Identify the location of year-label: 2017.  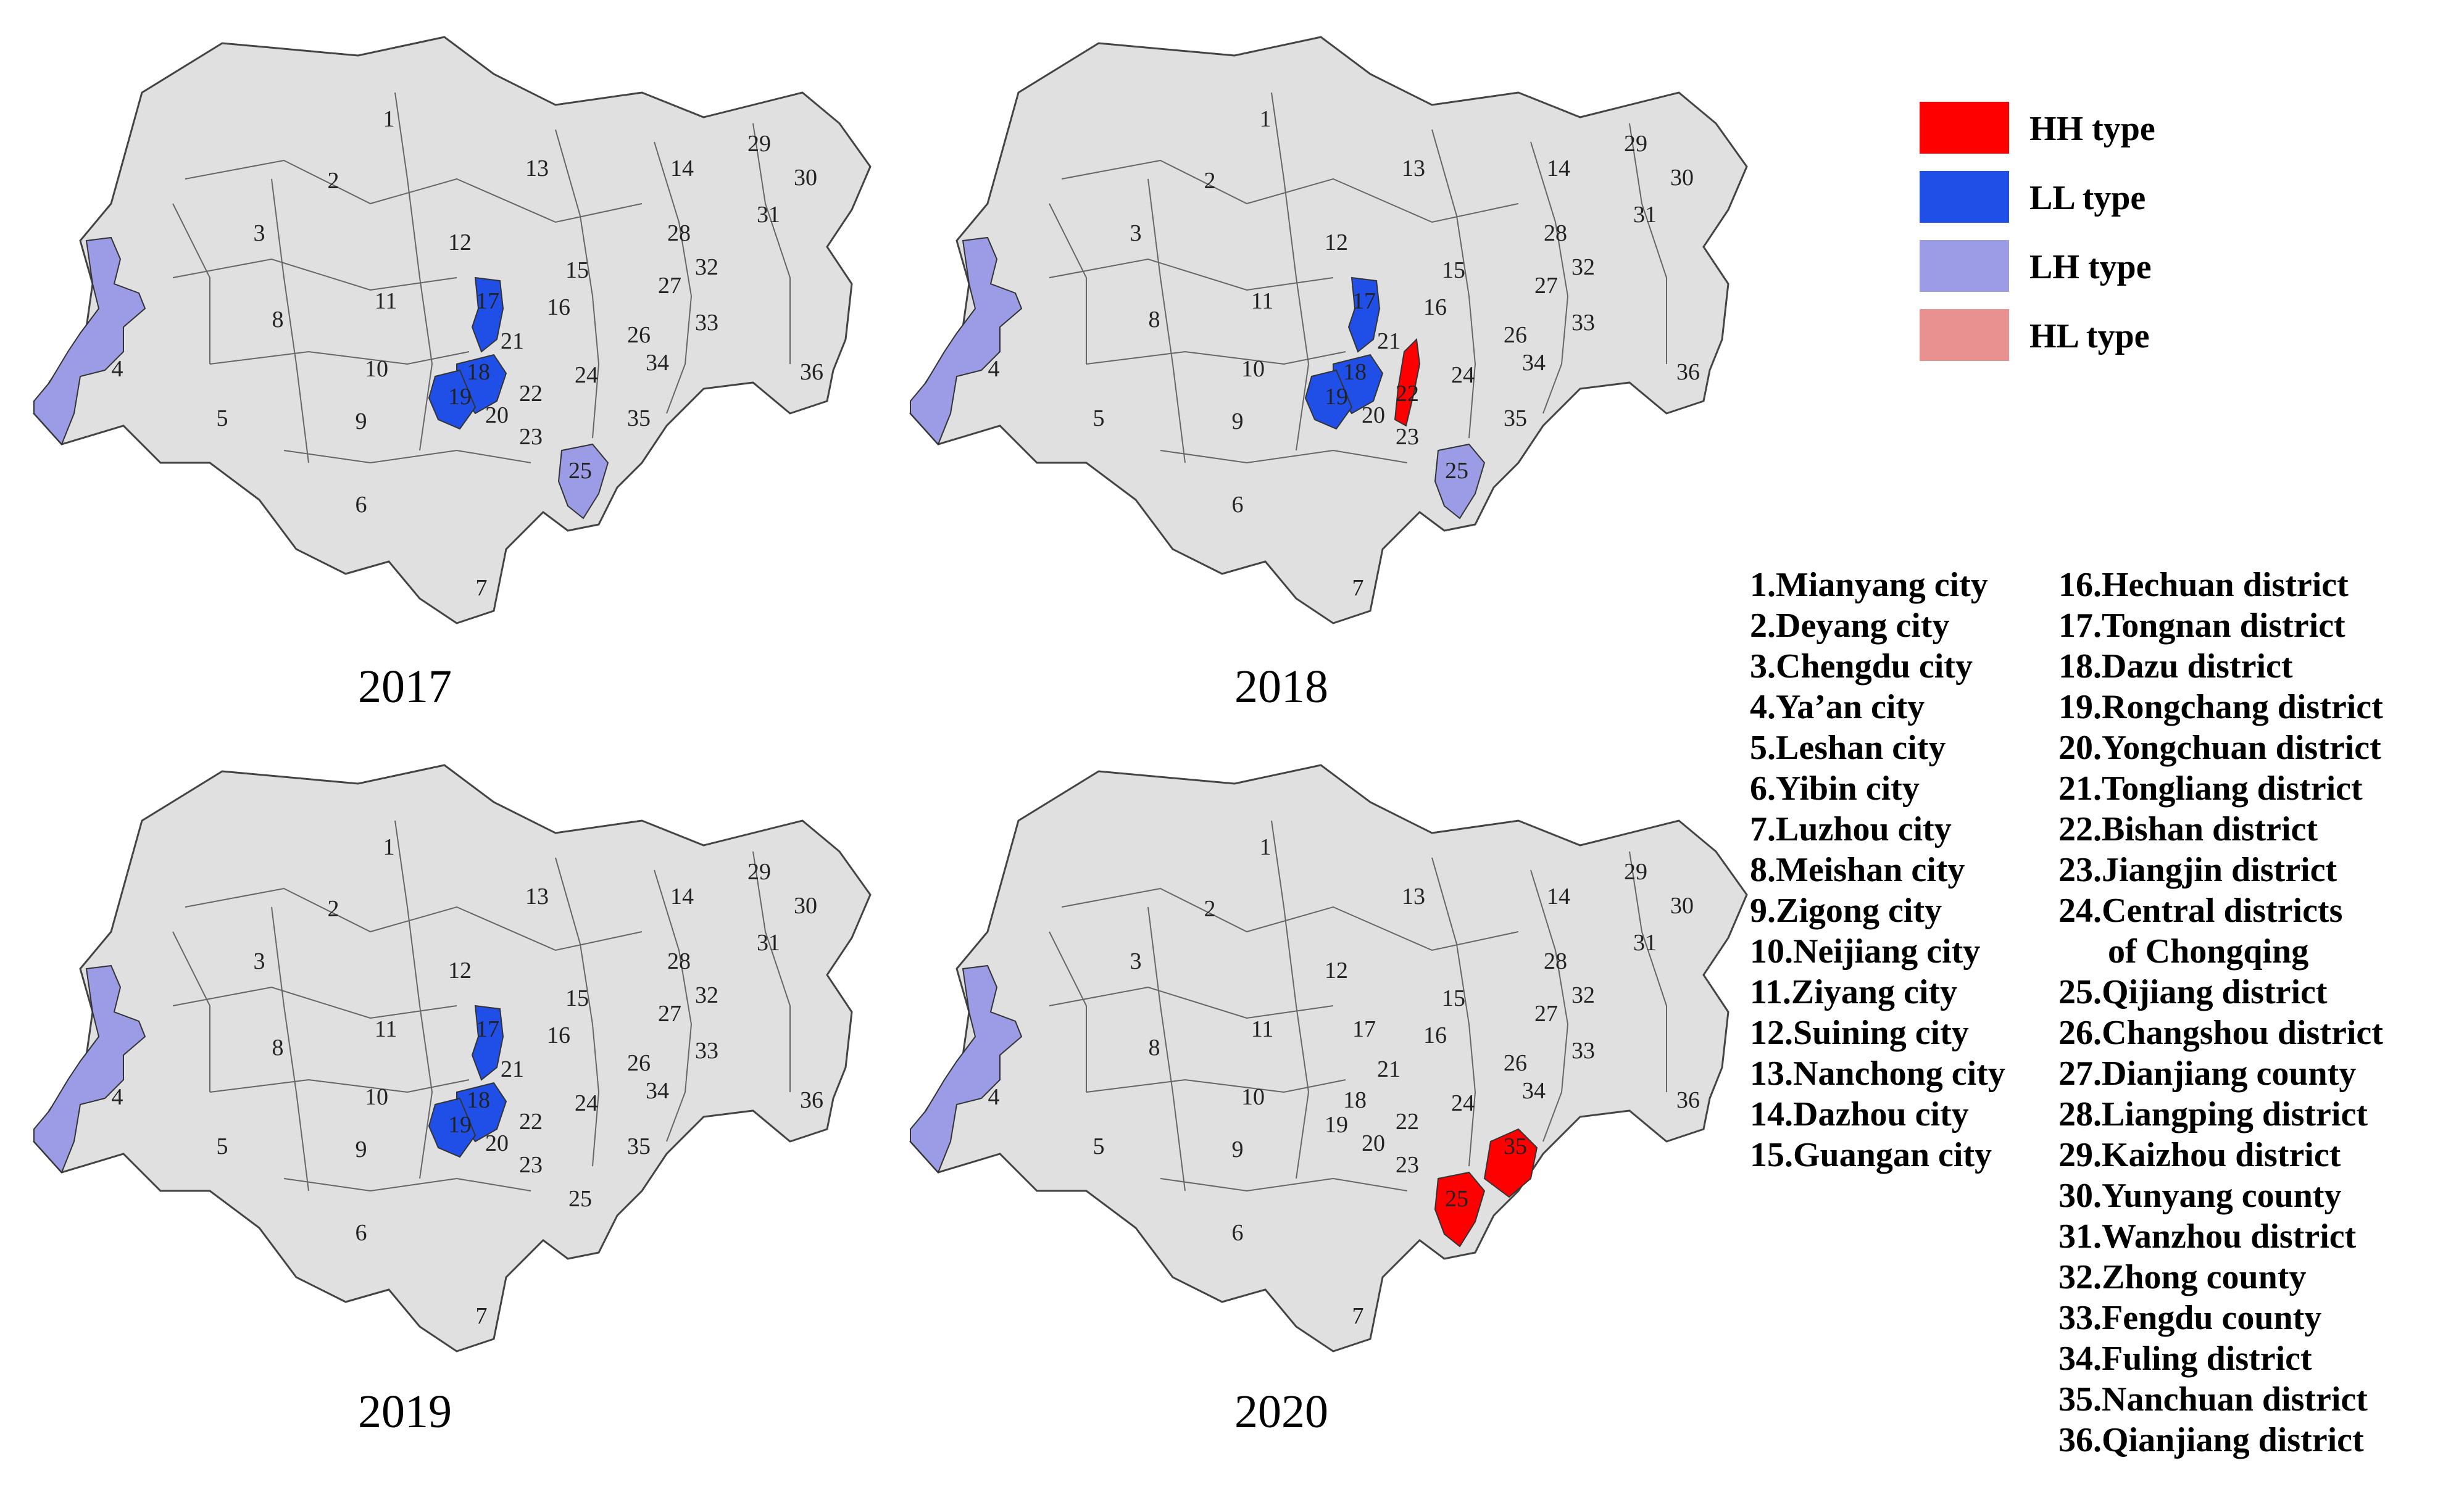
(405, 687).